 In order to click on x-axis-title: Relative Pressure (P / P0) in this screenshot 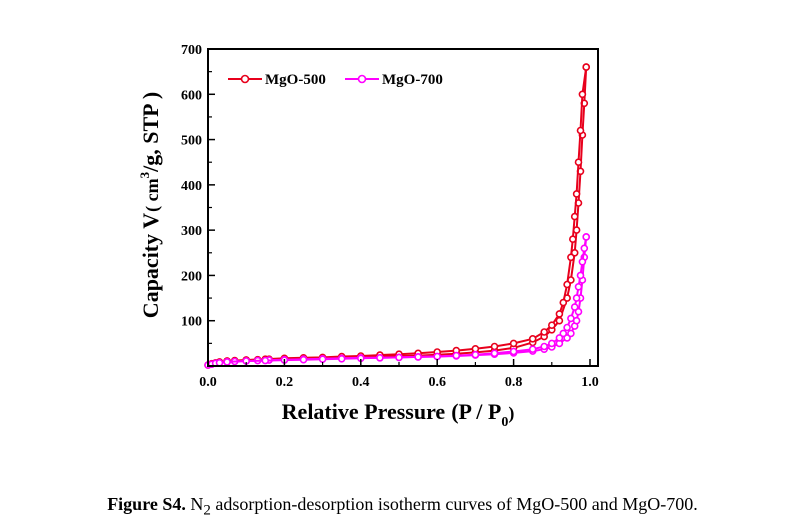, I will do `click(398, 414)`.